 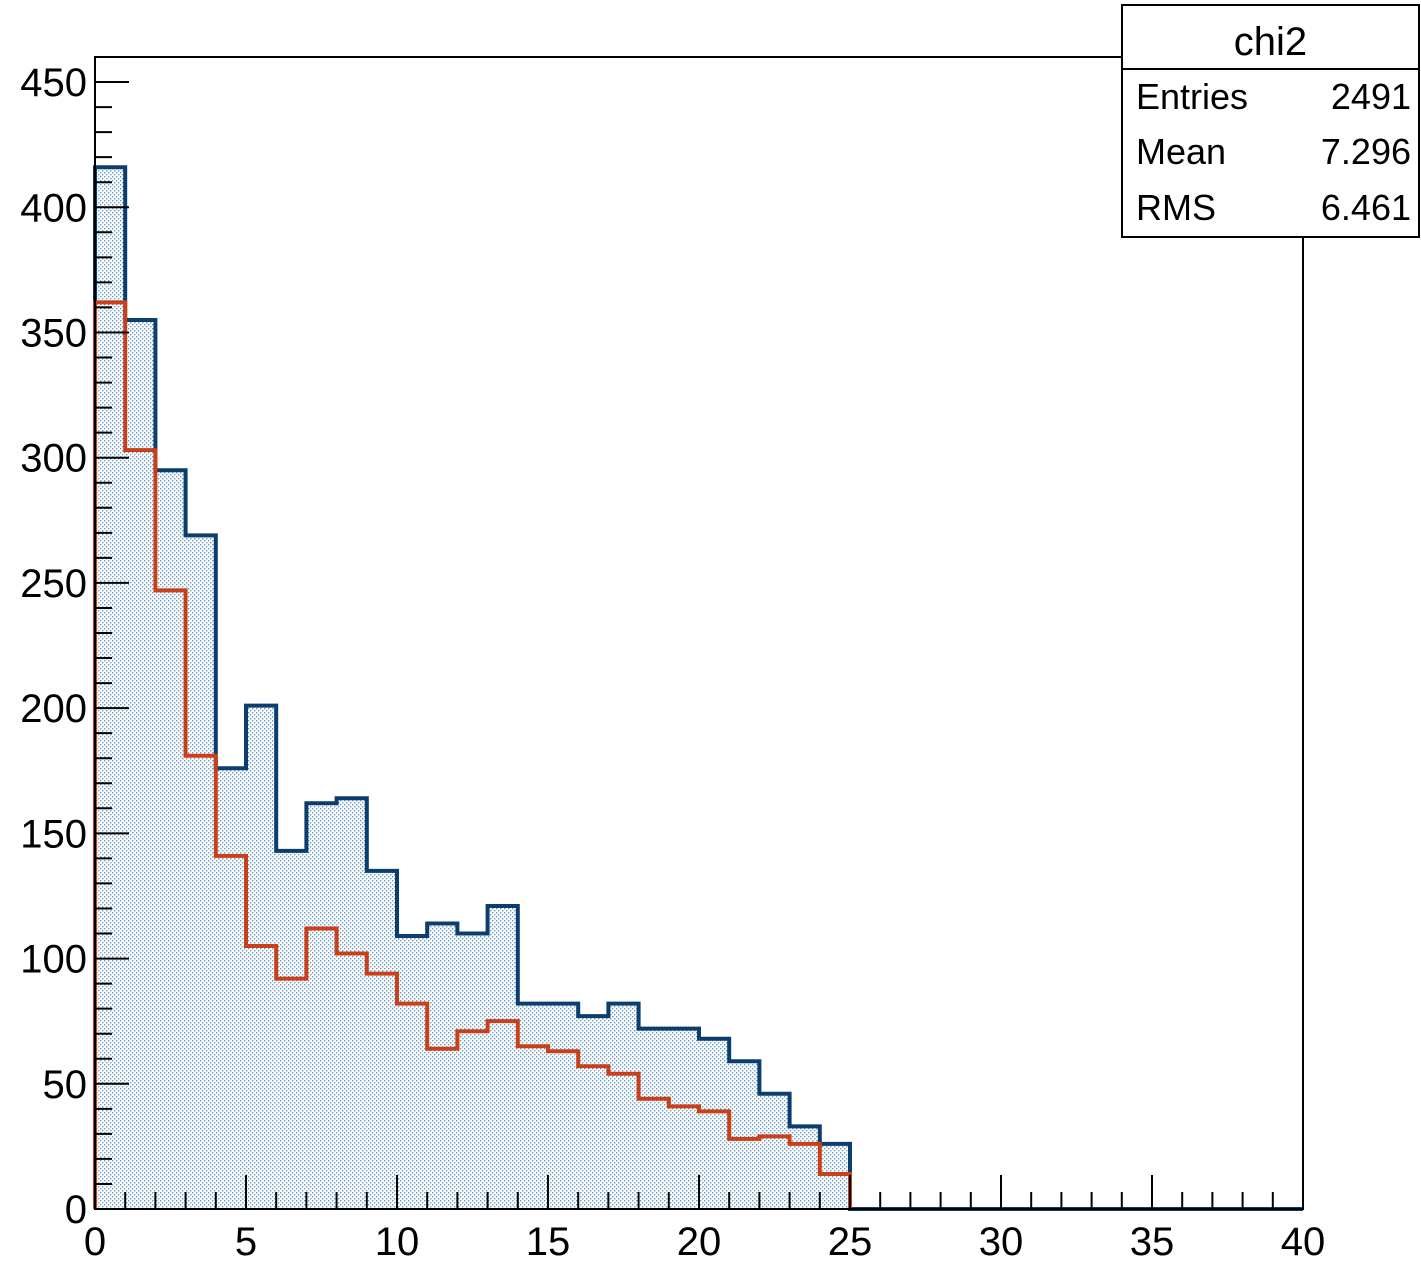 I want to click on y-tick-label: 50, so click(x=65, y=1085).